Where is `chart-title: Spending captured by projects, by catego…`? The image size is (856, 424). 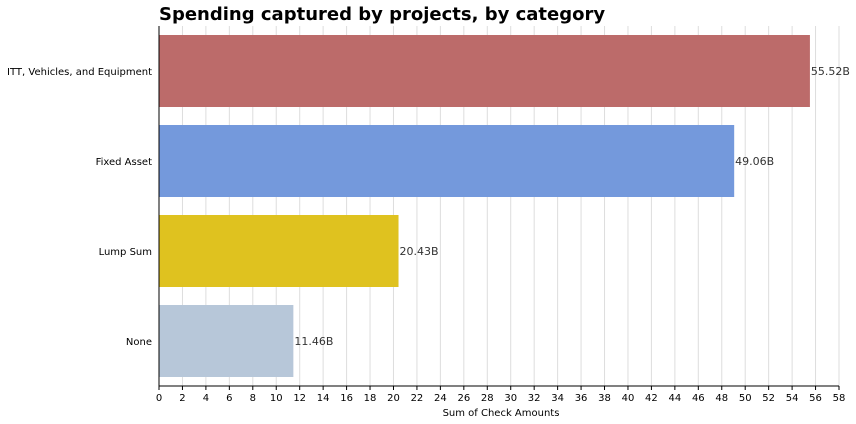
chart-title: Spending captured by projects, by catego… is located at coordinates (382, 14).